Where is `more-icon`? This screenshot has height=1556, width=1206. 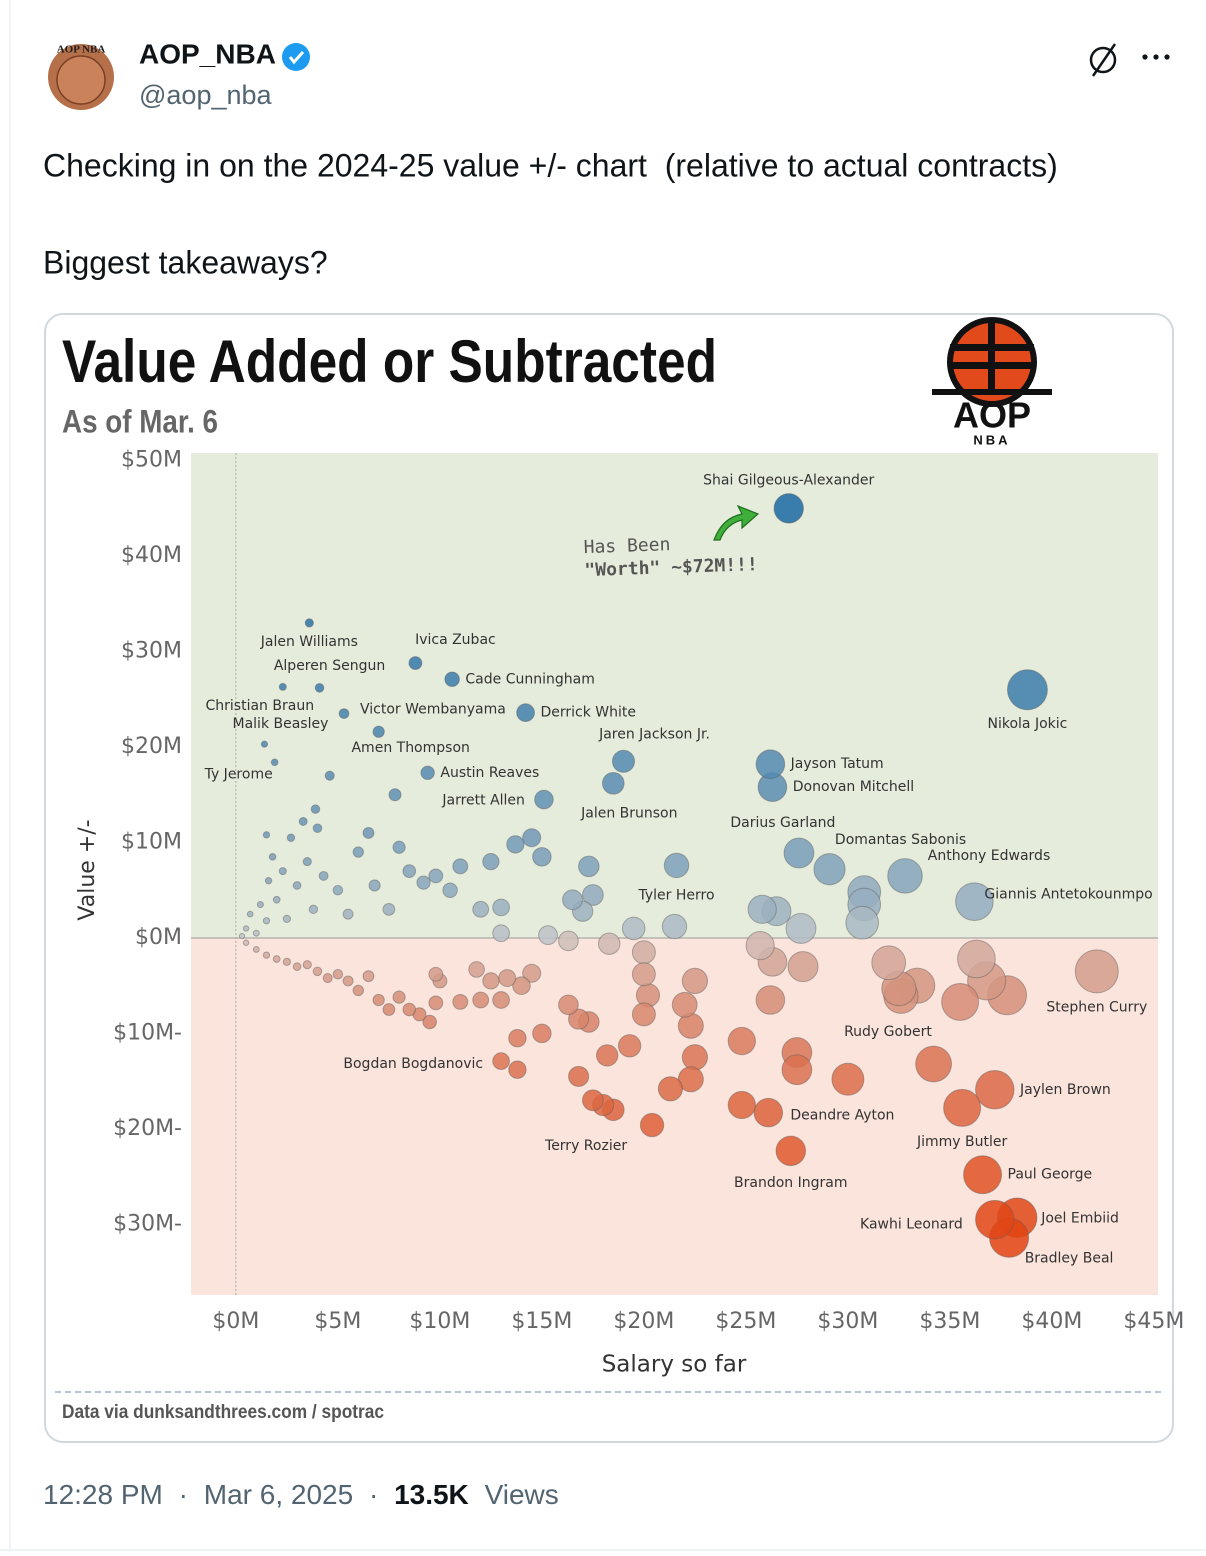
more-icon is located at coordinates (1156, 57).